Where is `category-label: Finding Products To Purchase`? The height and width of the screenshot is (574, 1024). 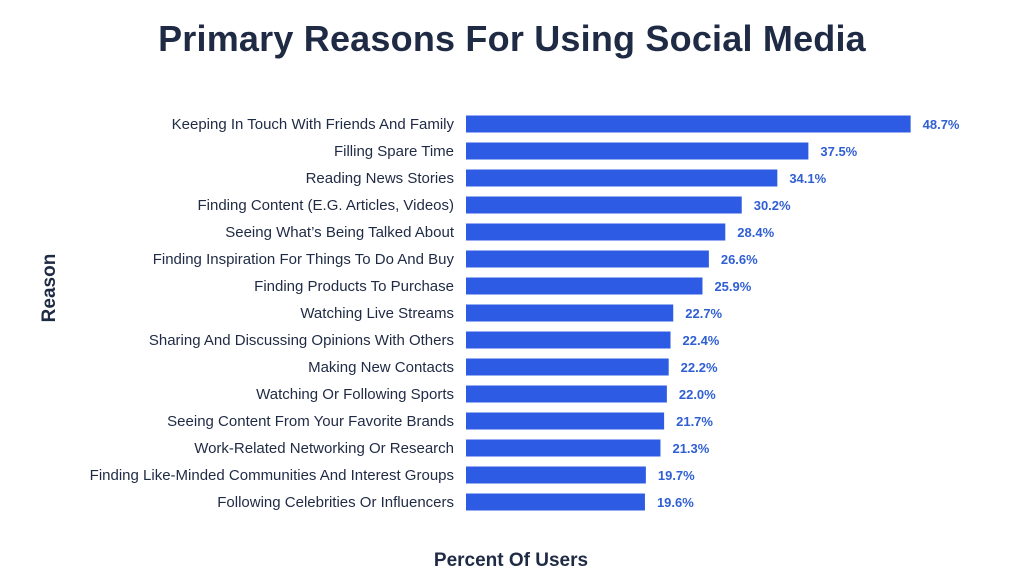 category-label: Finding Products To Purchase is located at coordinates (354, 286).